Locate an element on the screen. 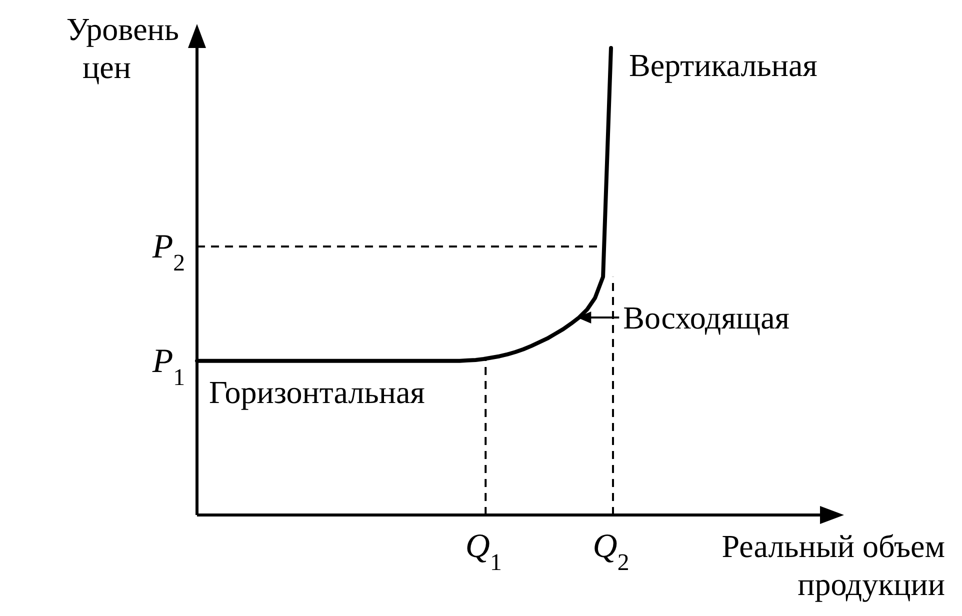 The width and height of the screenshot is (962, 616). ref-line-label: P$_{2}$ is located at coordinates (168, 252).